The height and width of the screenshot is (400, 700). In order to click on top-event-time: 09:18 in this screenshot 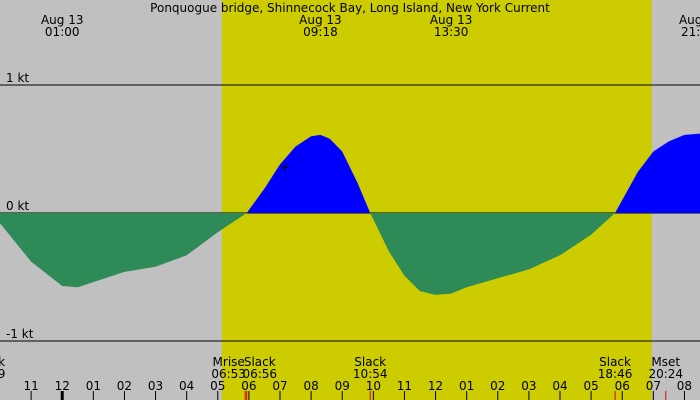, I will do `click(320, 32)`.